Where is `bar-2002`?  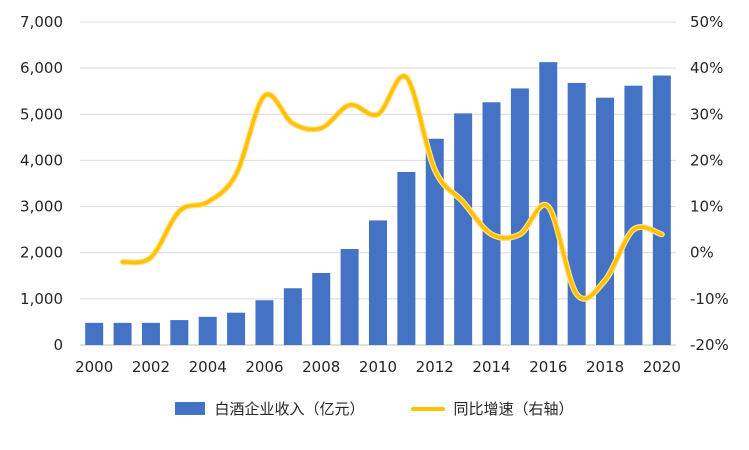 bar-2002 is located at coordinates (150, 333).